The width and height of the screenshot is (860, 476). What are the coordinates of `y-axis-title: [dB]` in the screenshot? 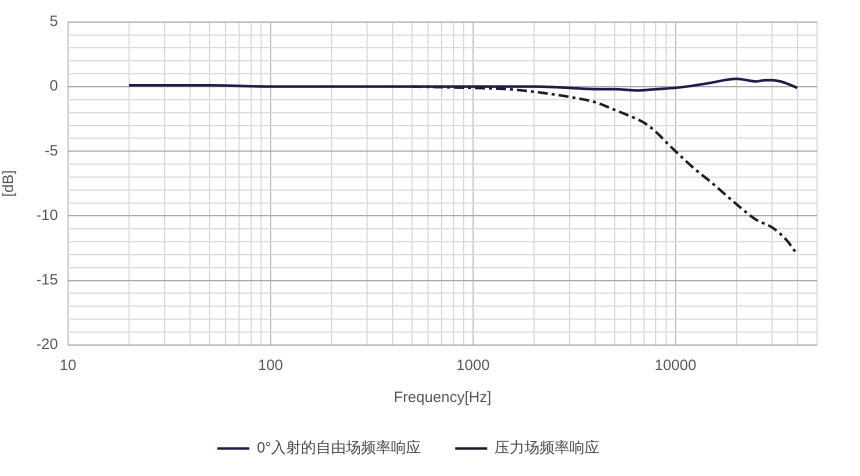 It's located at (9, 183).